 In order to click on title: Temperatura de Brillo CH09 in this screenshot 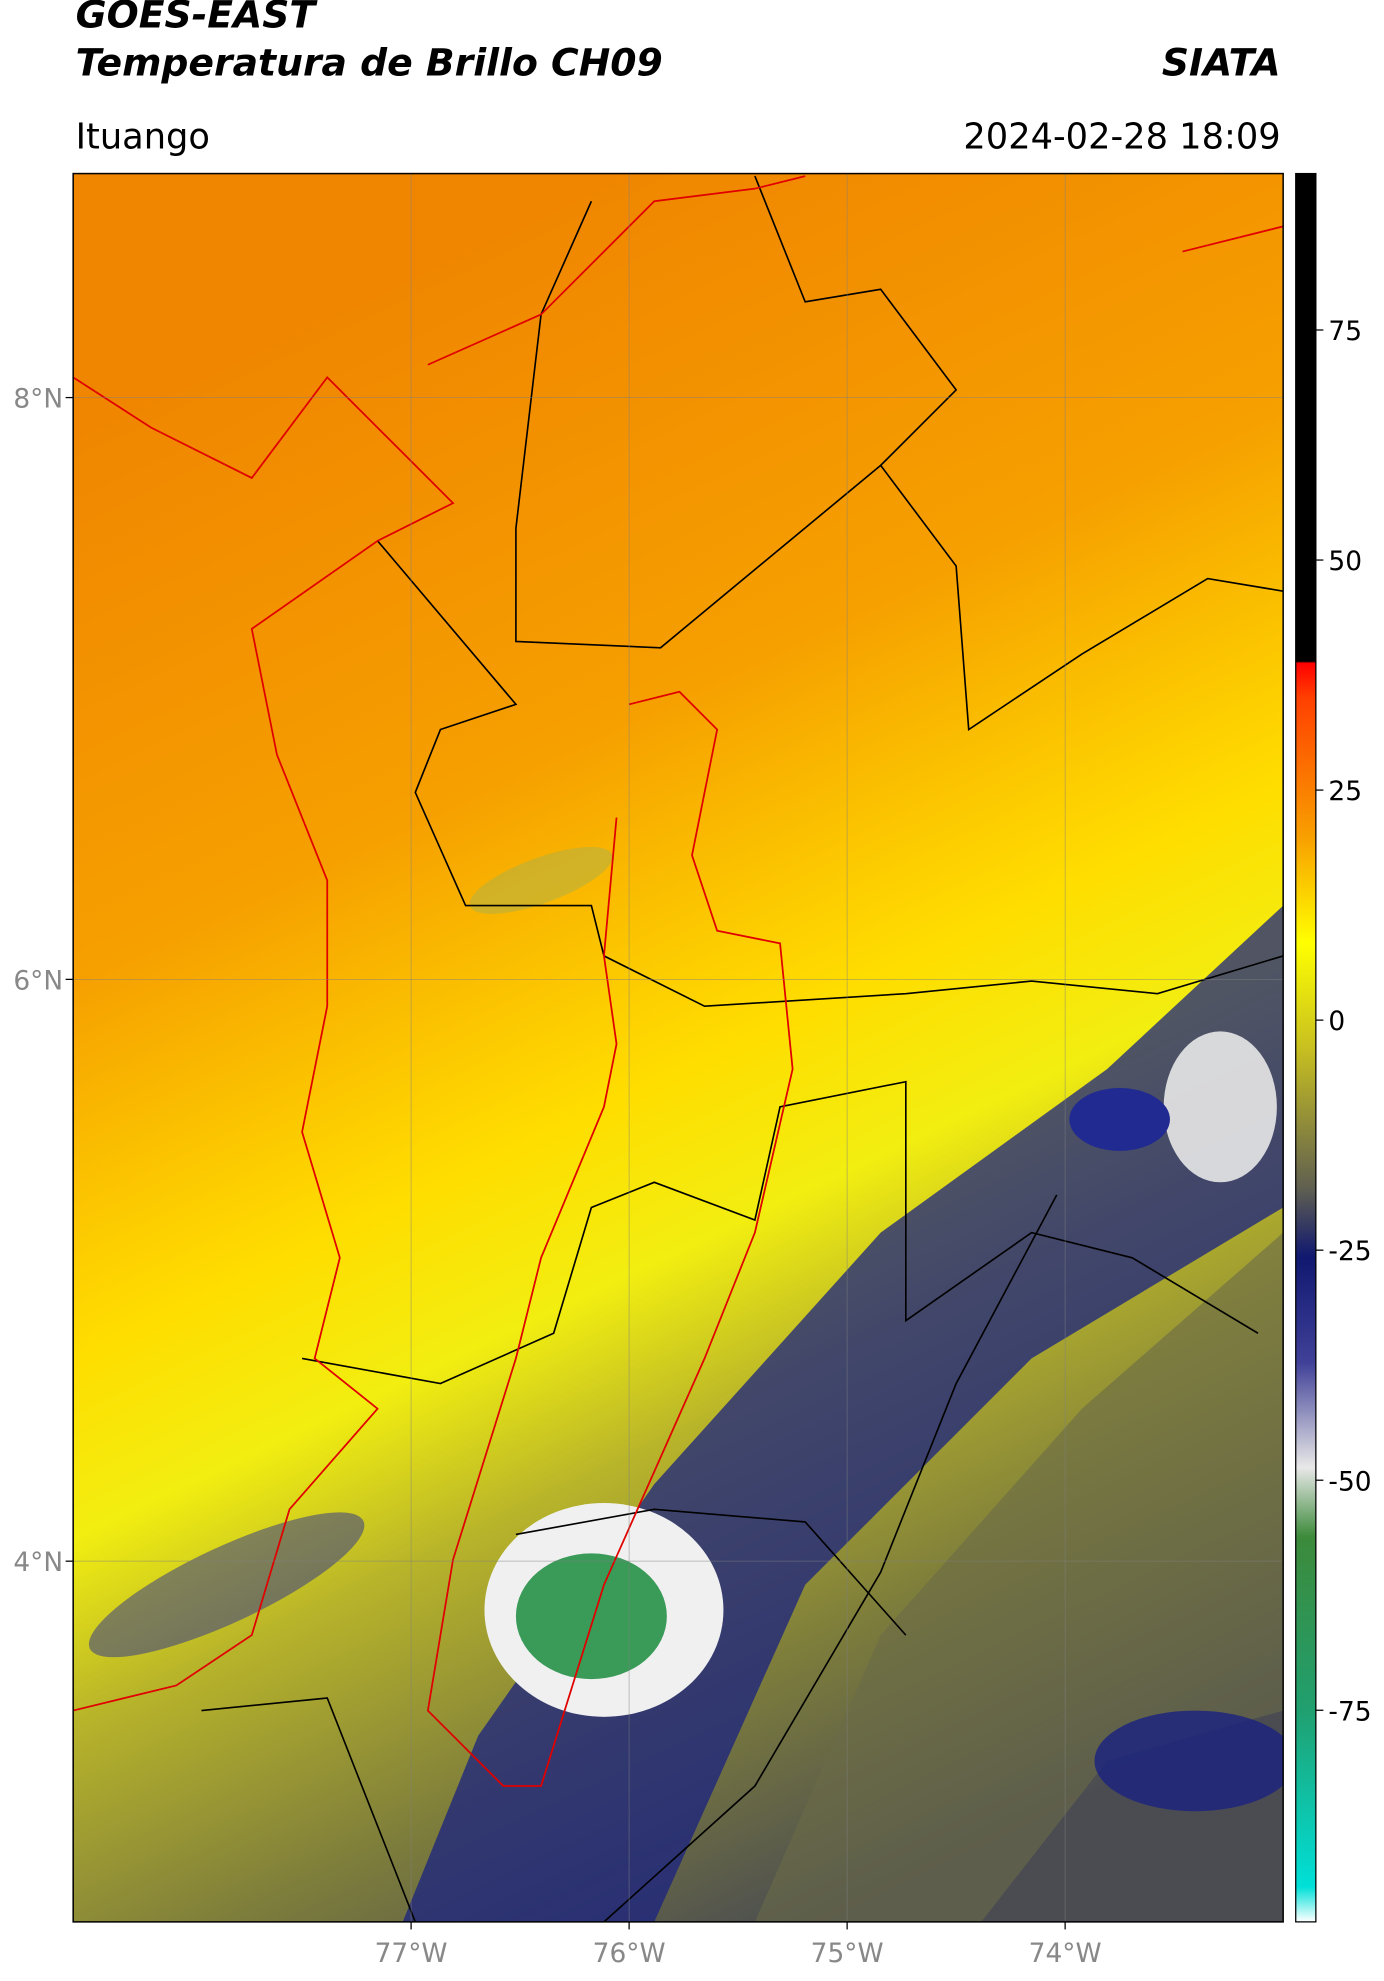, I will do `click(369, 62)`.